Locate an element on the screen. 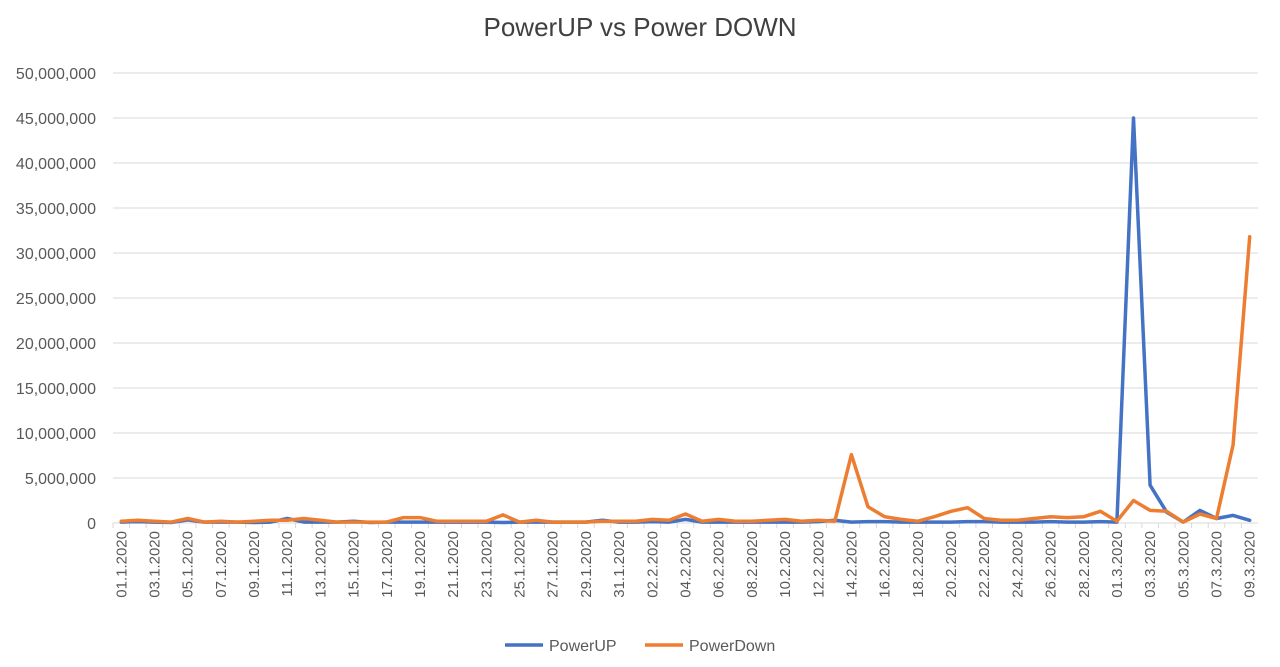 This screenshot has height=667, width=1280. y-tick-label: 20,000,000 is located at coordinates (56, 344).